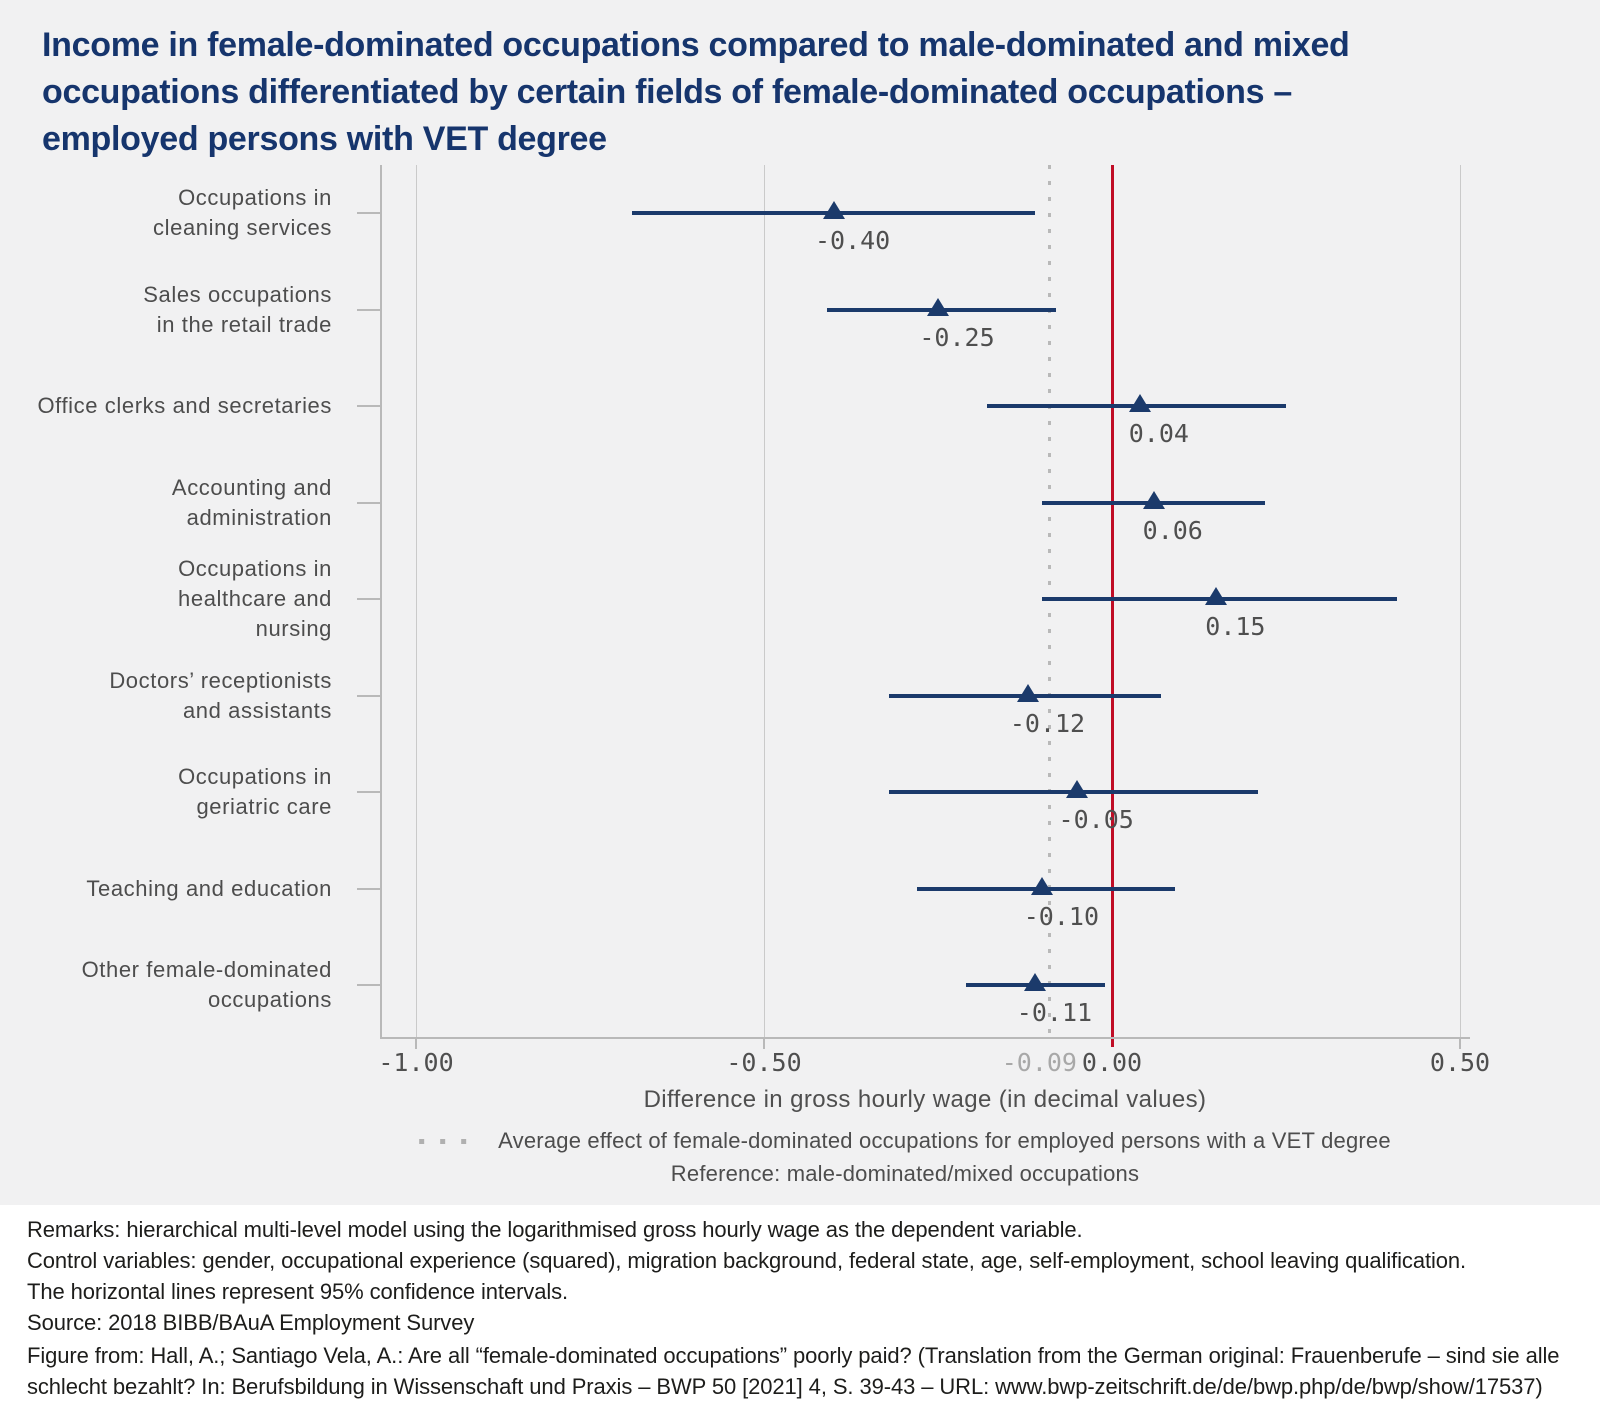  Describe the element at coordinates (166, 503) in the screenshot. I see `category-label: Accounting and administration` at that location.